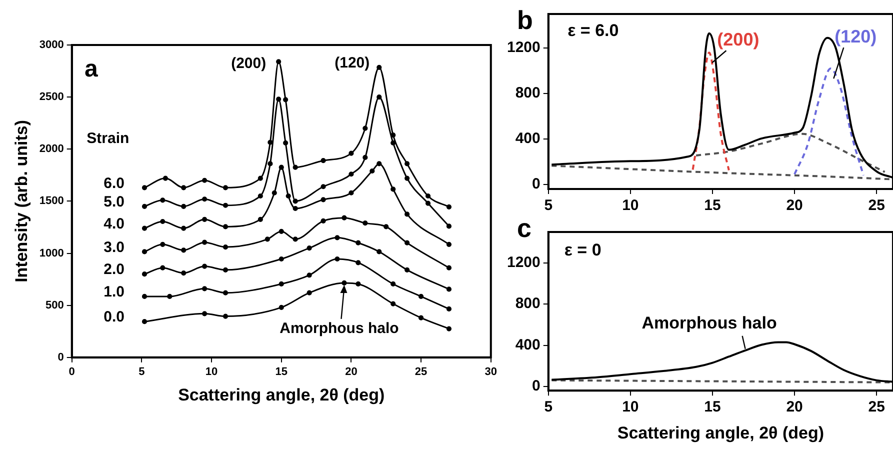  What do you see at coordinates (876, 407) in the screenshot?
I see `x-tick-label: 25` at bounding box center [876, 407].